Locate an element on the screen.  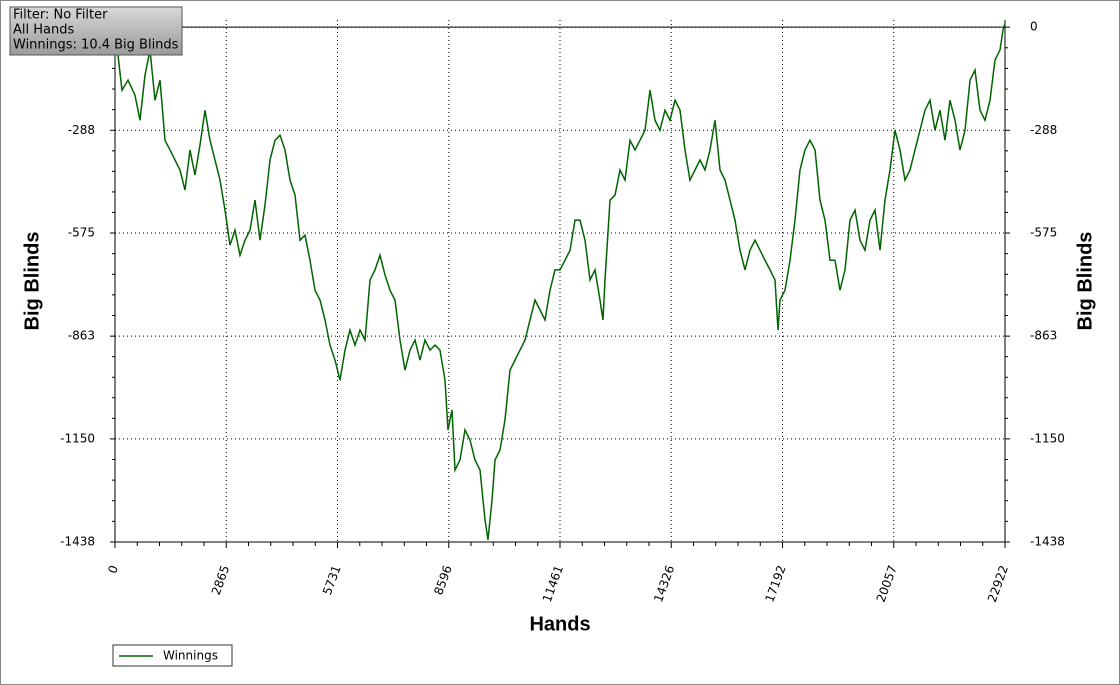
y2-tick-label: -1438 is located at coordinates (1047, 542).